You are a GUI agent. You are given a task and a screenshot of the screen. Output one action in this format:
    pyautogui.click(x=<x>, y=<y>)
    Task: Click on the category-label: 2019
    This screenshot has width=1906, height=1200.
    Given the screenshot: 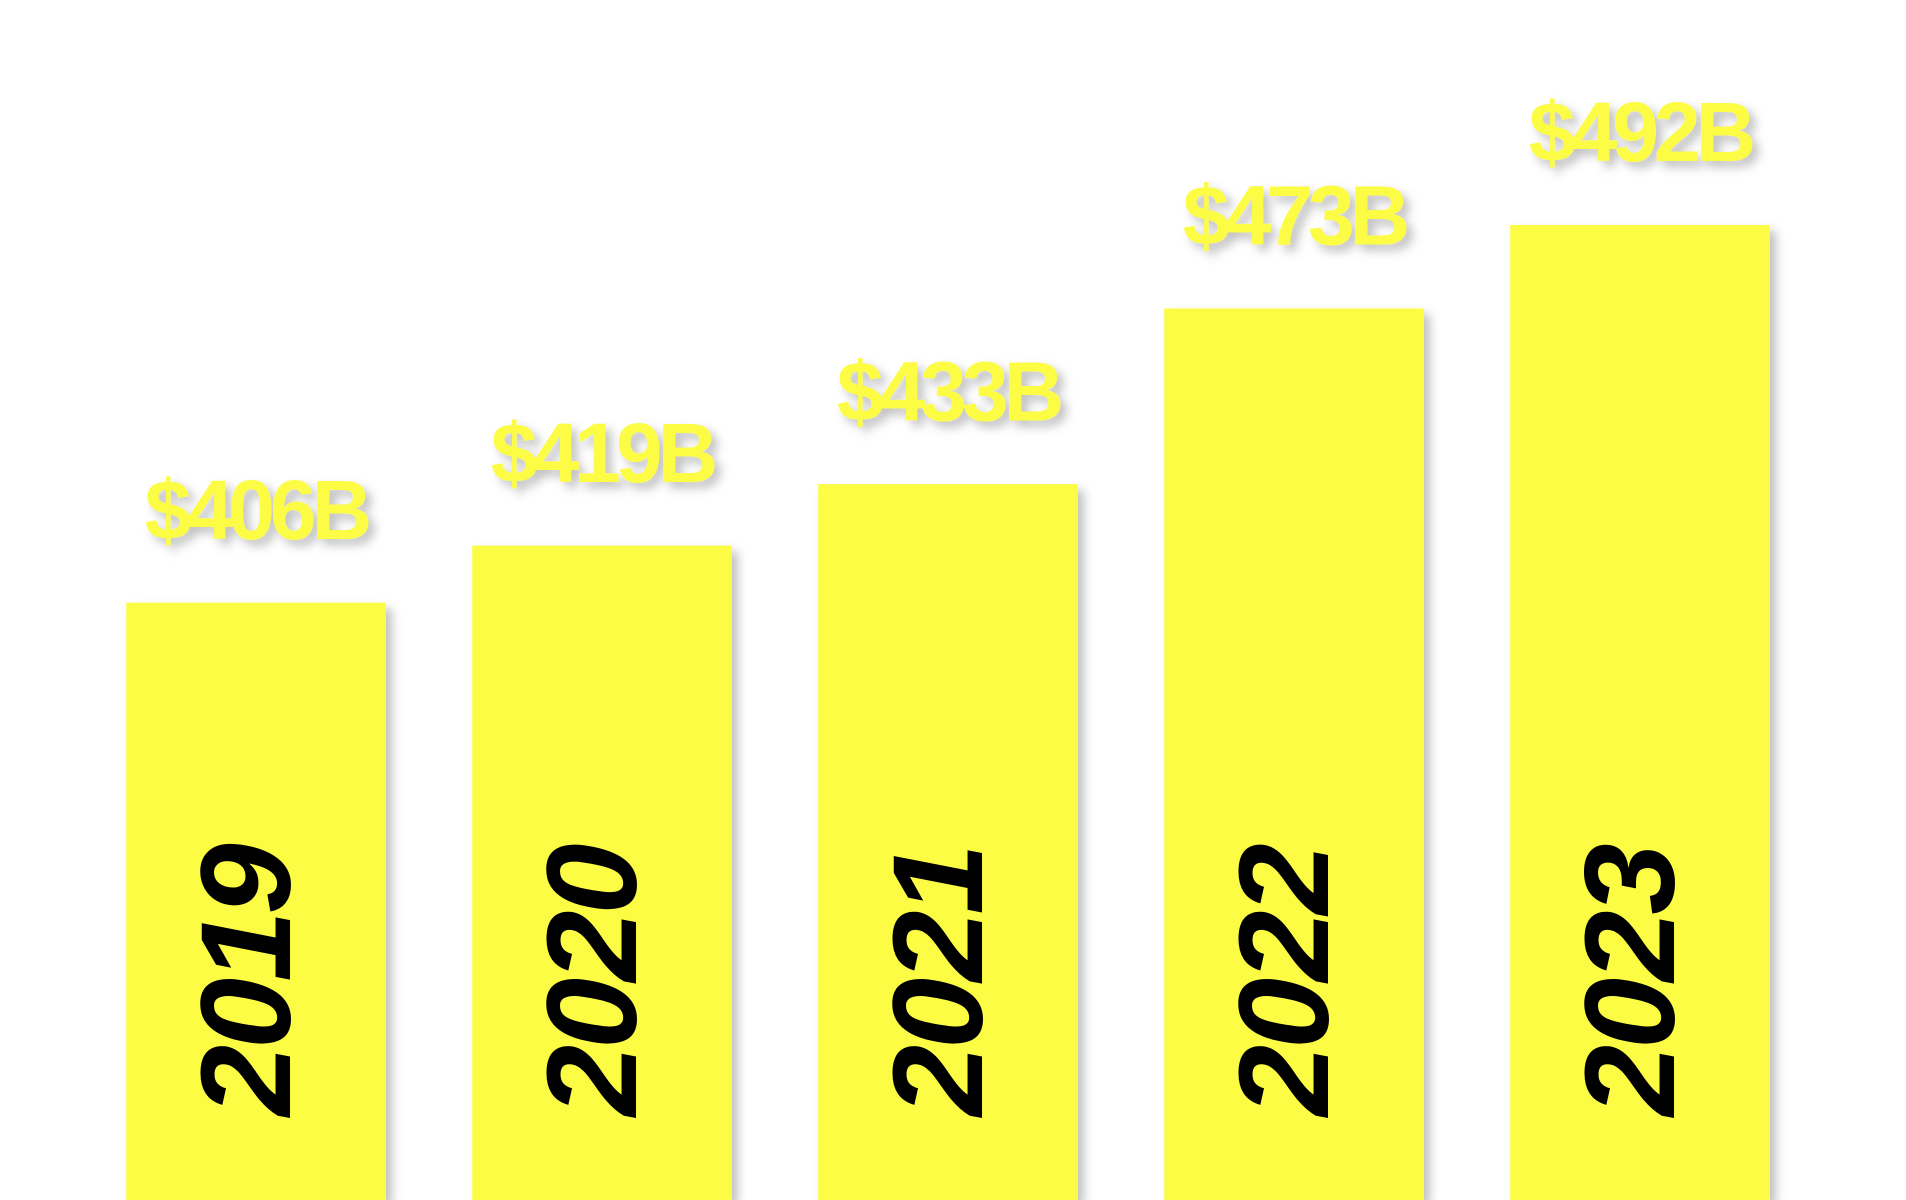 What is the action you would take?
    pyautogui.click(x=246, y=980)
    